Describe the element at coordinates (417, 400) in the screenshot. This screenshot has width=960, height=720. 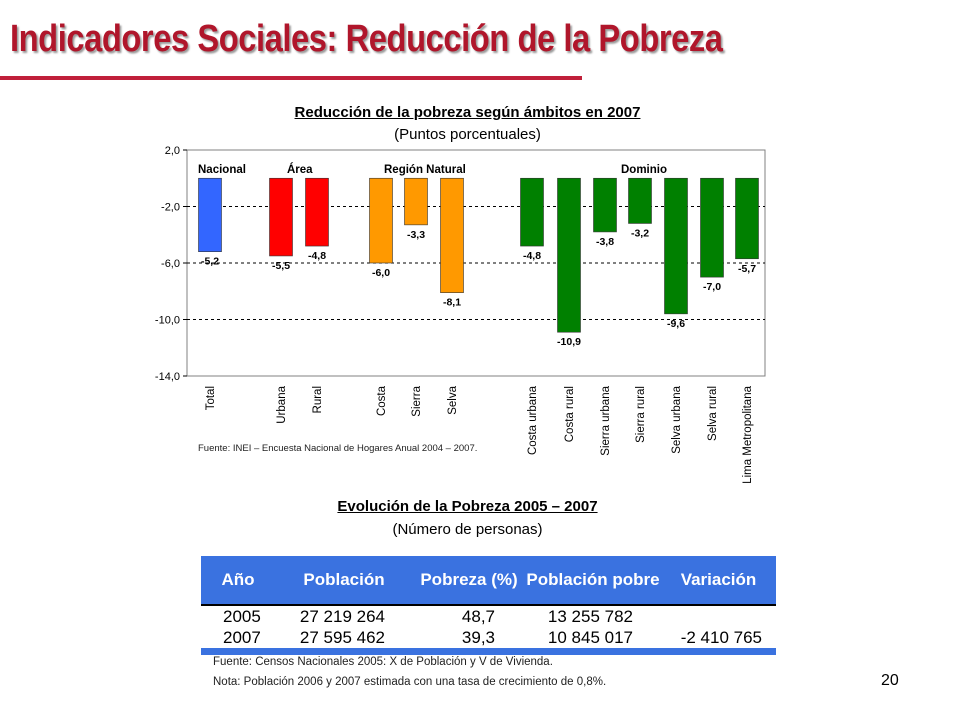
I see `category-label: Sierra` at that location.